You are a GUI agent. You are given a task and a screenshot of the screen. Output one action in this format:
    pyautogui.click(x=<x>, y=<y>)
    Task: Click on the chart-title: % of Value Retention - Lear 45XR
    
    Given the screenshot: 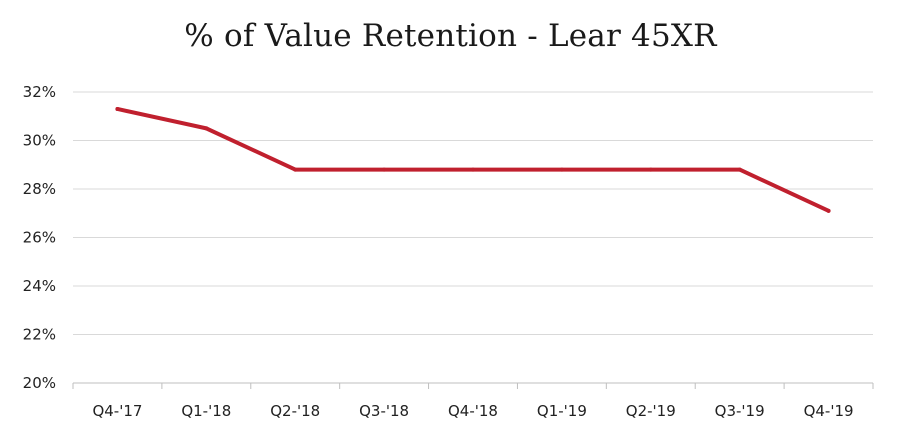 What is the action you would take?
    pyautogui.click(x=450, y=36)
    